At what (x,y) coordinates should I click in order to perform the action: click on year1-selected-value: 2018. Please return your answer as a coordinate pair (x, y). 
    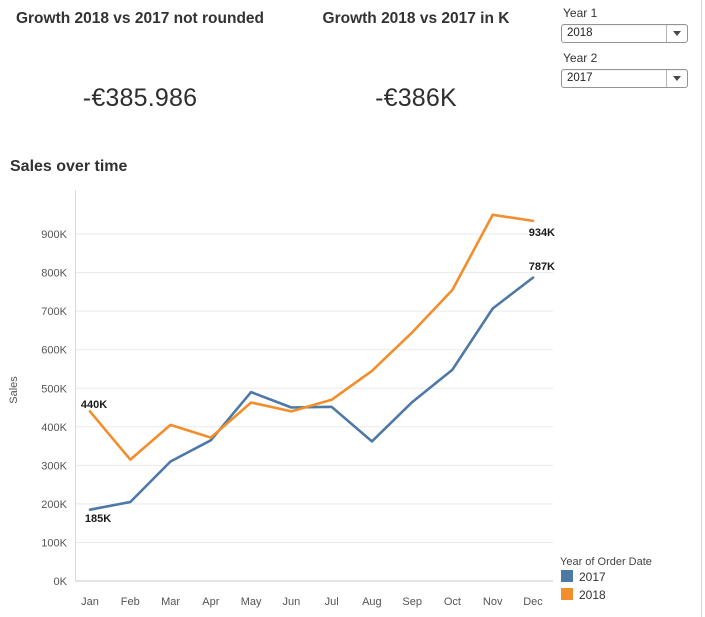
    Looking at the image, I should click on (580, 33).